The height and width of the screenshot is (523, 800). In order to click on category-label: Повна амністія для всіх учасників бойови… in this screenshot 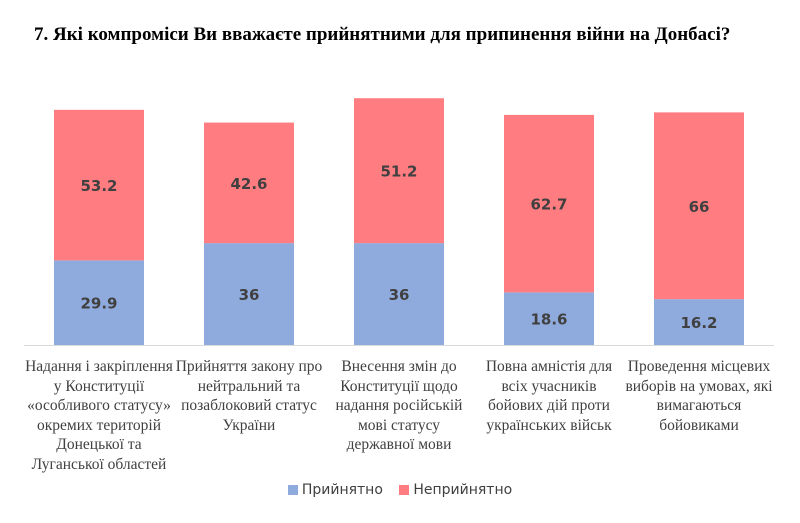, I will do `click(549, 396)`.